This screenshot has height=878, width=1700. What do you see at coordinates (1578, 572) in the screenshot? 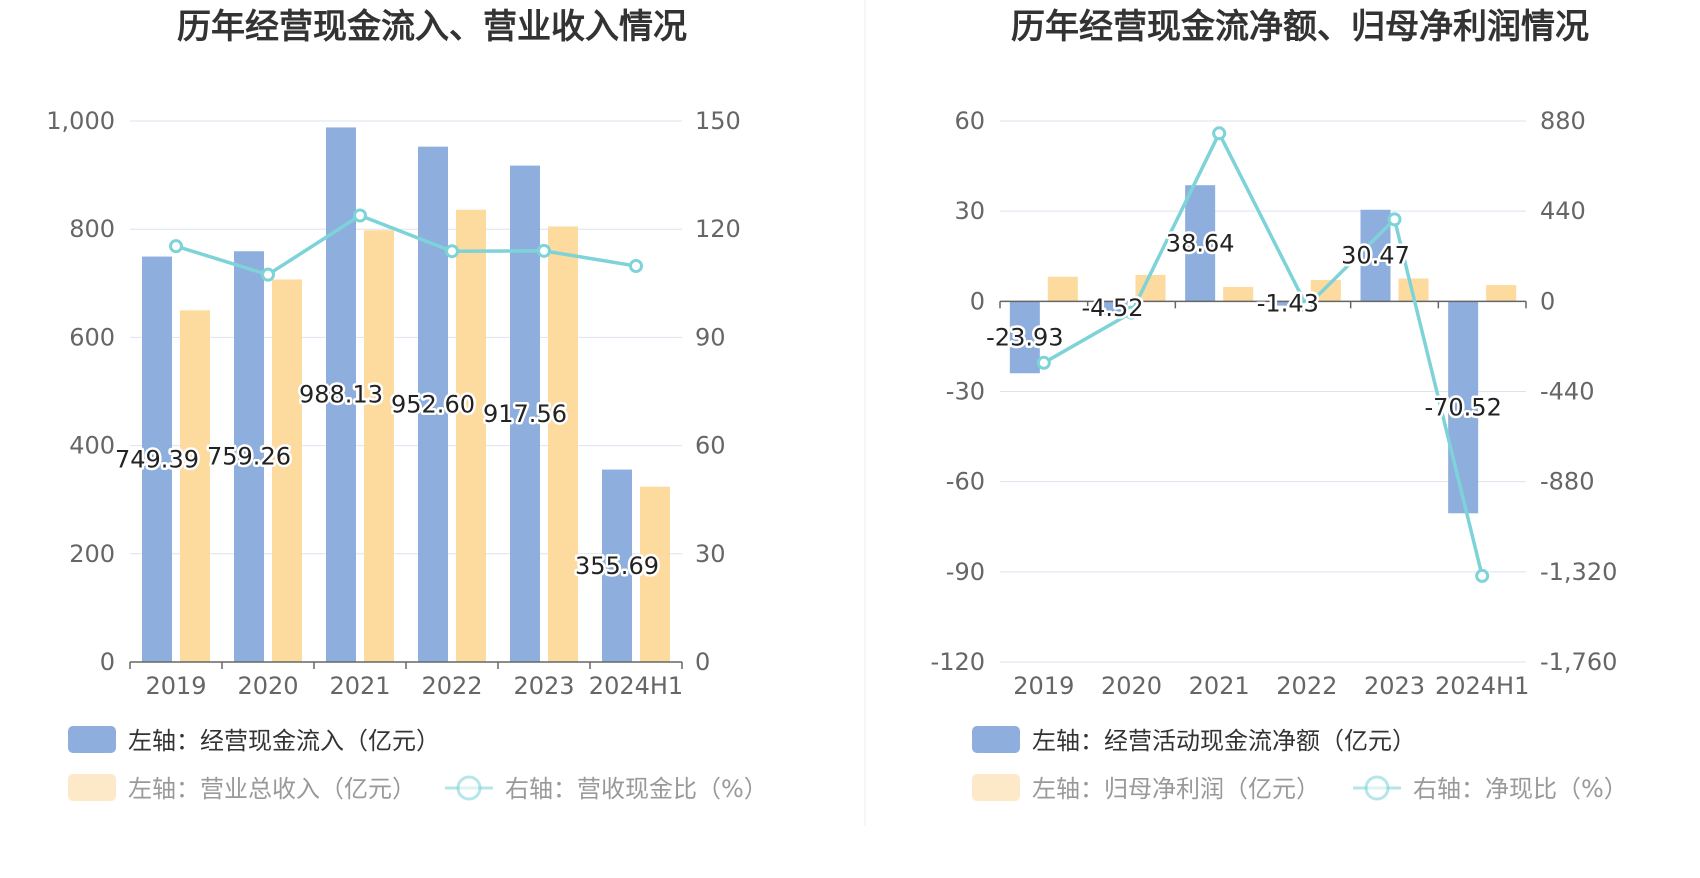
I see `right-axis-tick: -1,320` at bounding box center [1578, 572].